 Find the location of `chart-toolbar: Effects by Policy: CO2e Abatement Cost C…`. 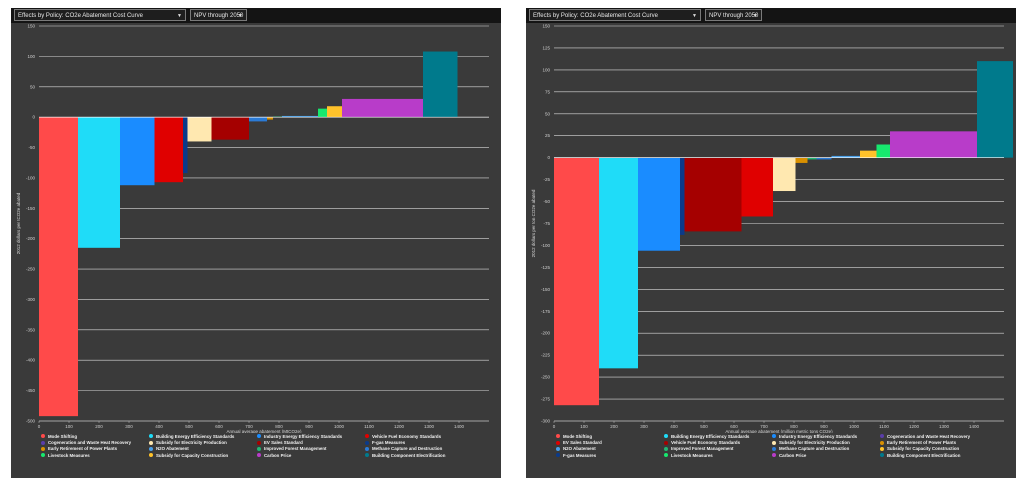

chart-toolbar: Effects by Policy: CO2e Abatement Cost C… is located at coordinates (771, 15).